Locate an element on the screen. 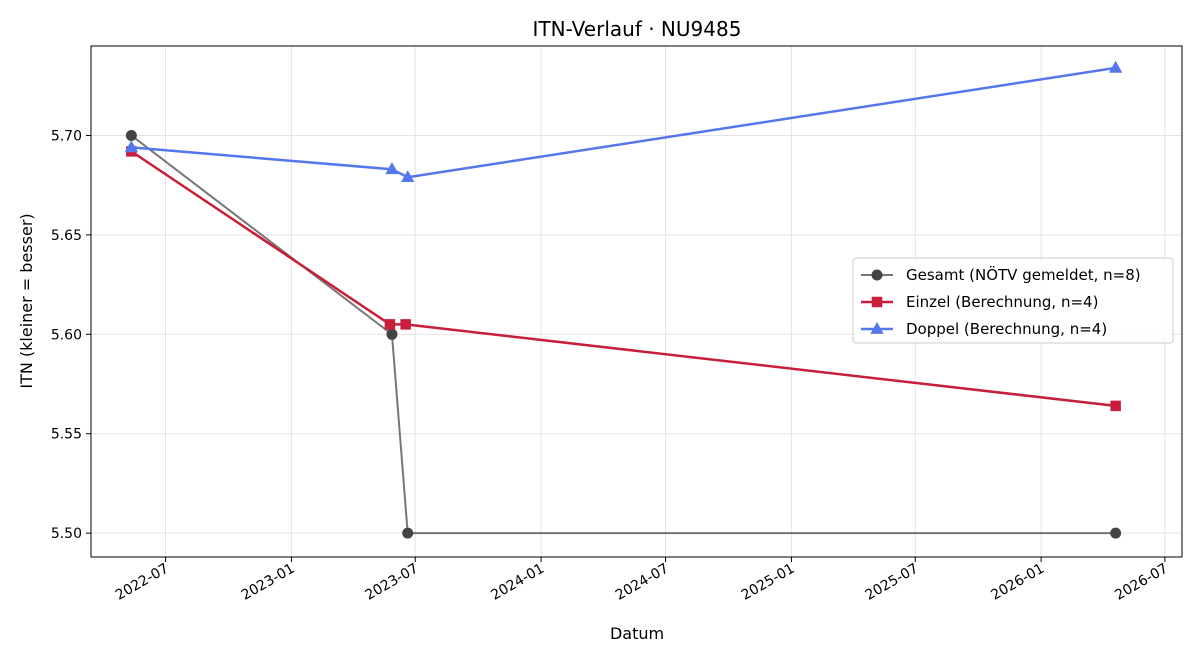 This screenshot has height=660, width=1200. legend-label: Doppel (Berechnung, n=4) is located at coordinates (1006, 329).